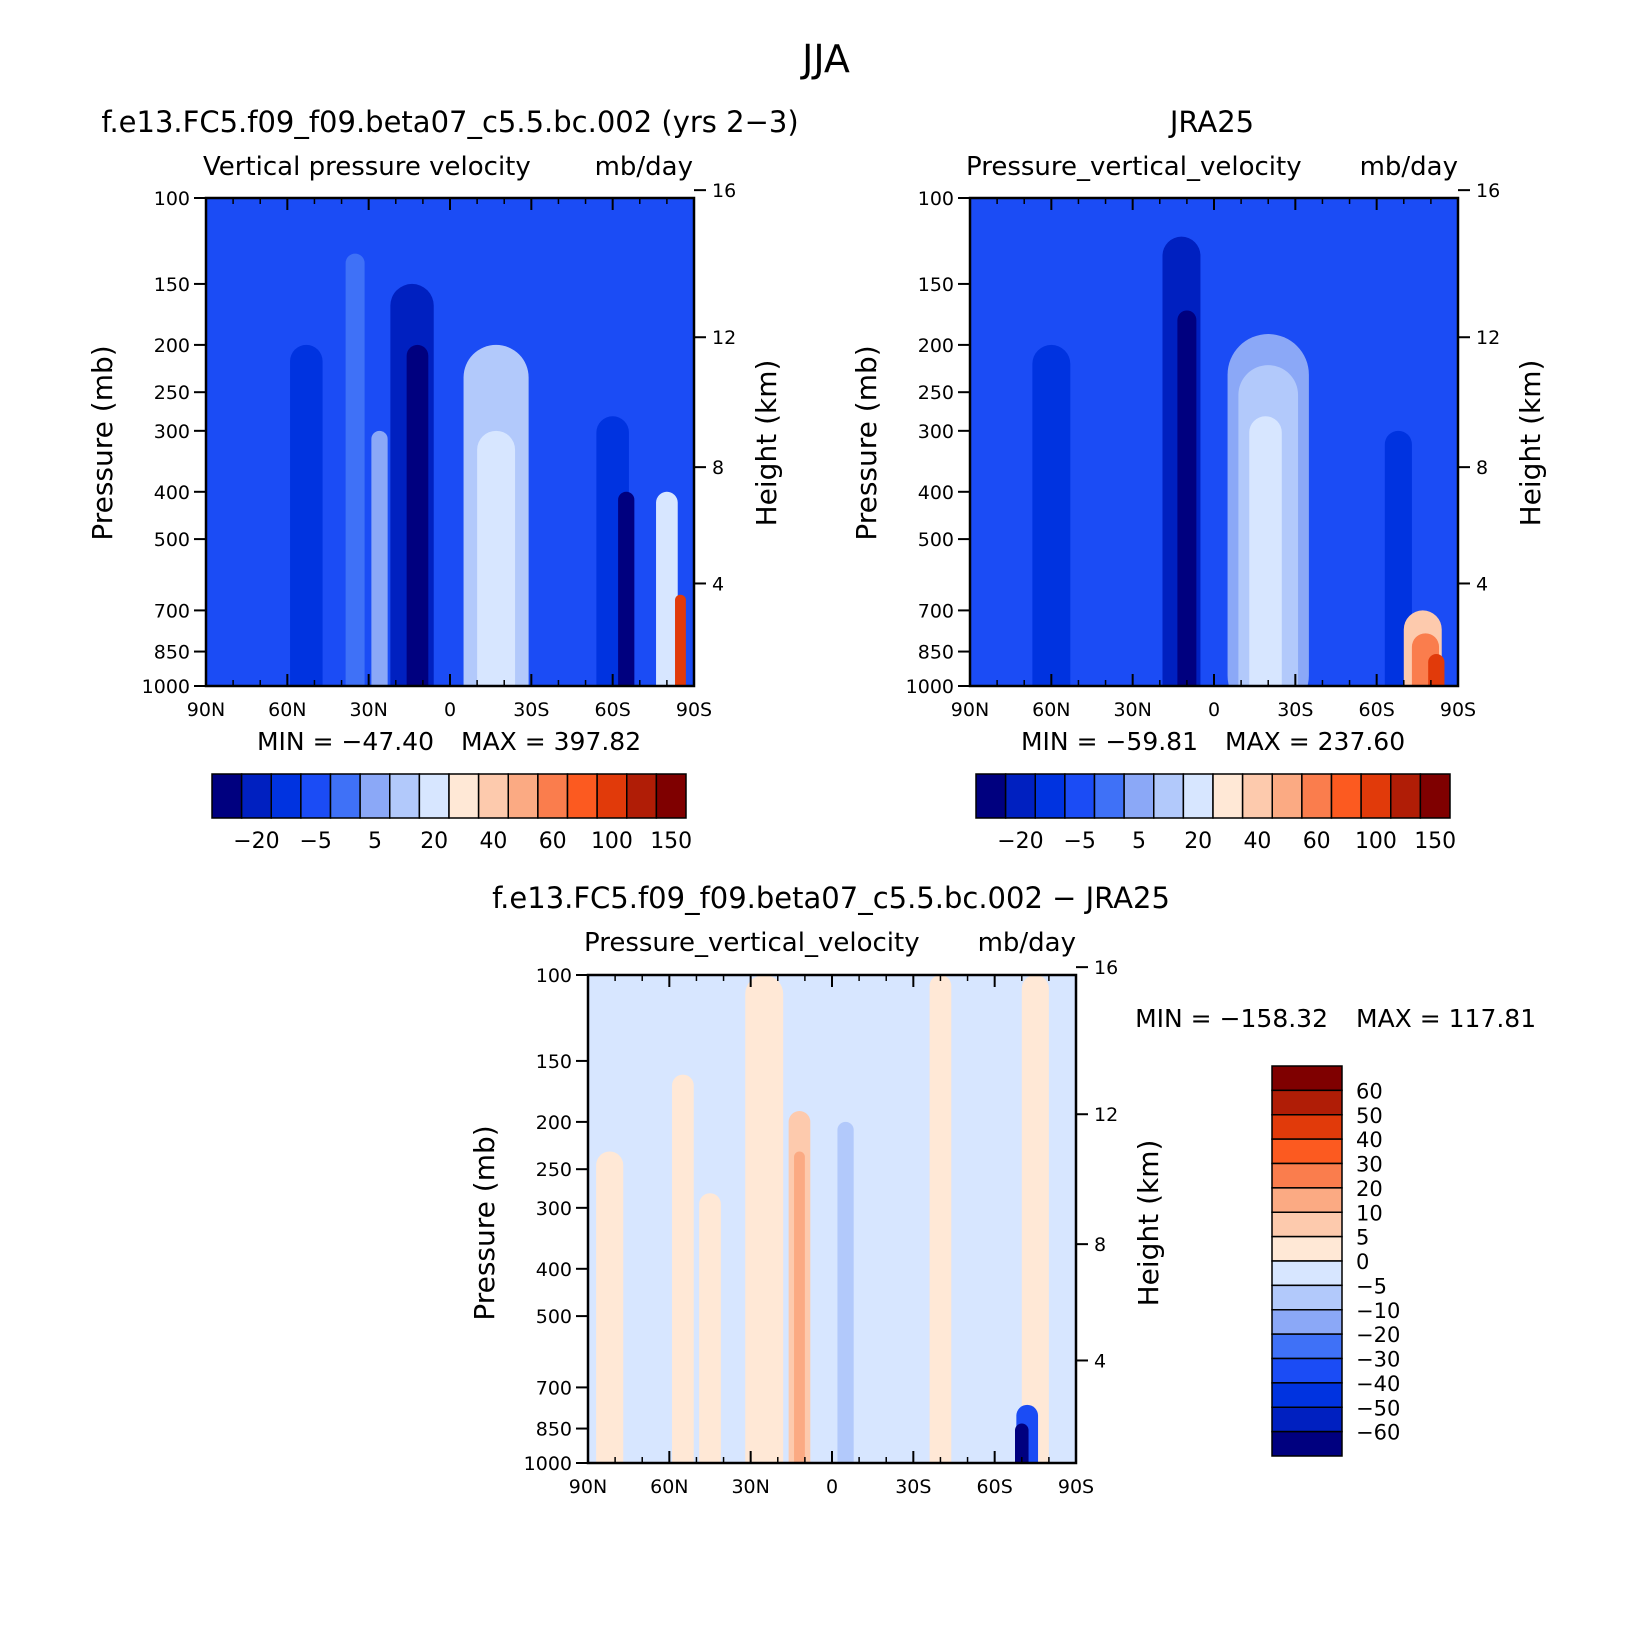  What do you see at coordinates (554, 1388) in the screenshot?
I see `y-tick-label: 700` at bounding box center [554, 1388].